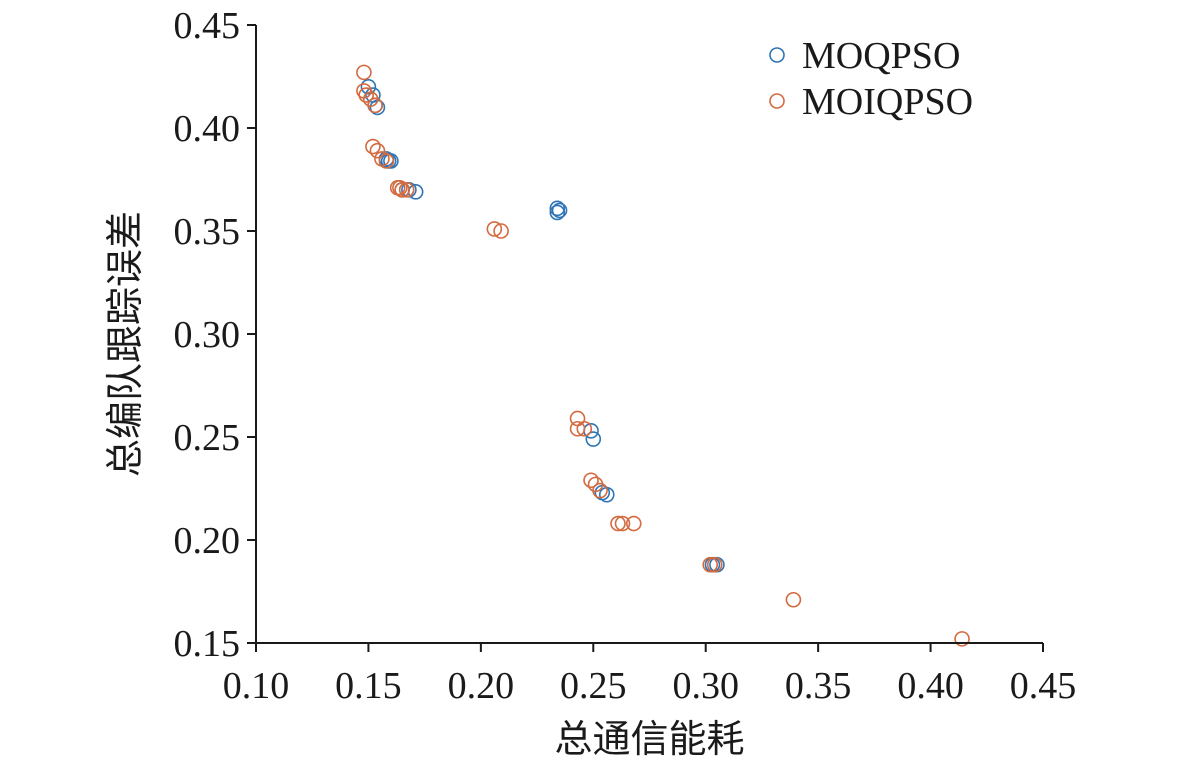 This screenshot has height=767, width=1181. What do you see at coordinates (887, 102) in the screenshot?
I see `legend-label: MOIQPSO` at bounding box center [887, 102].